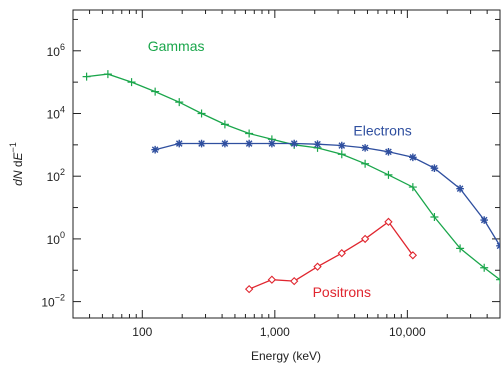  Describe the element at coordinates (62, 172) in the screenshot. I see `y-tick-exponent: 2` at that location.